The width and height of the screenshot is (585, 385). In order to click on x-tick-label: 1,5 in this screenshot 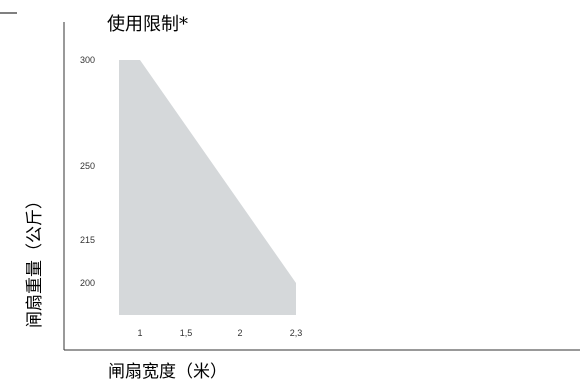, I will do `click(186, 333)`.